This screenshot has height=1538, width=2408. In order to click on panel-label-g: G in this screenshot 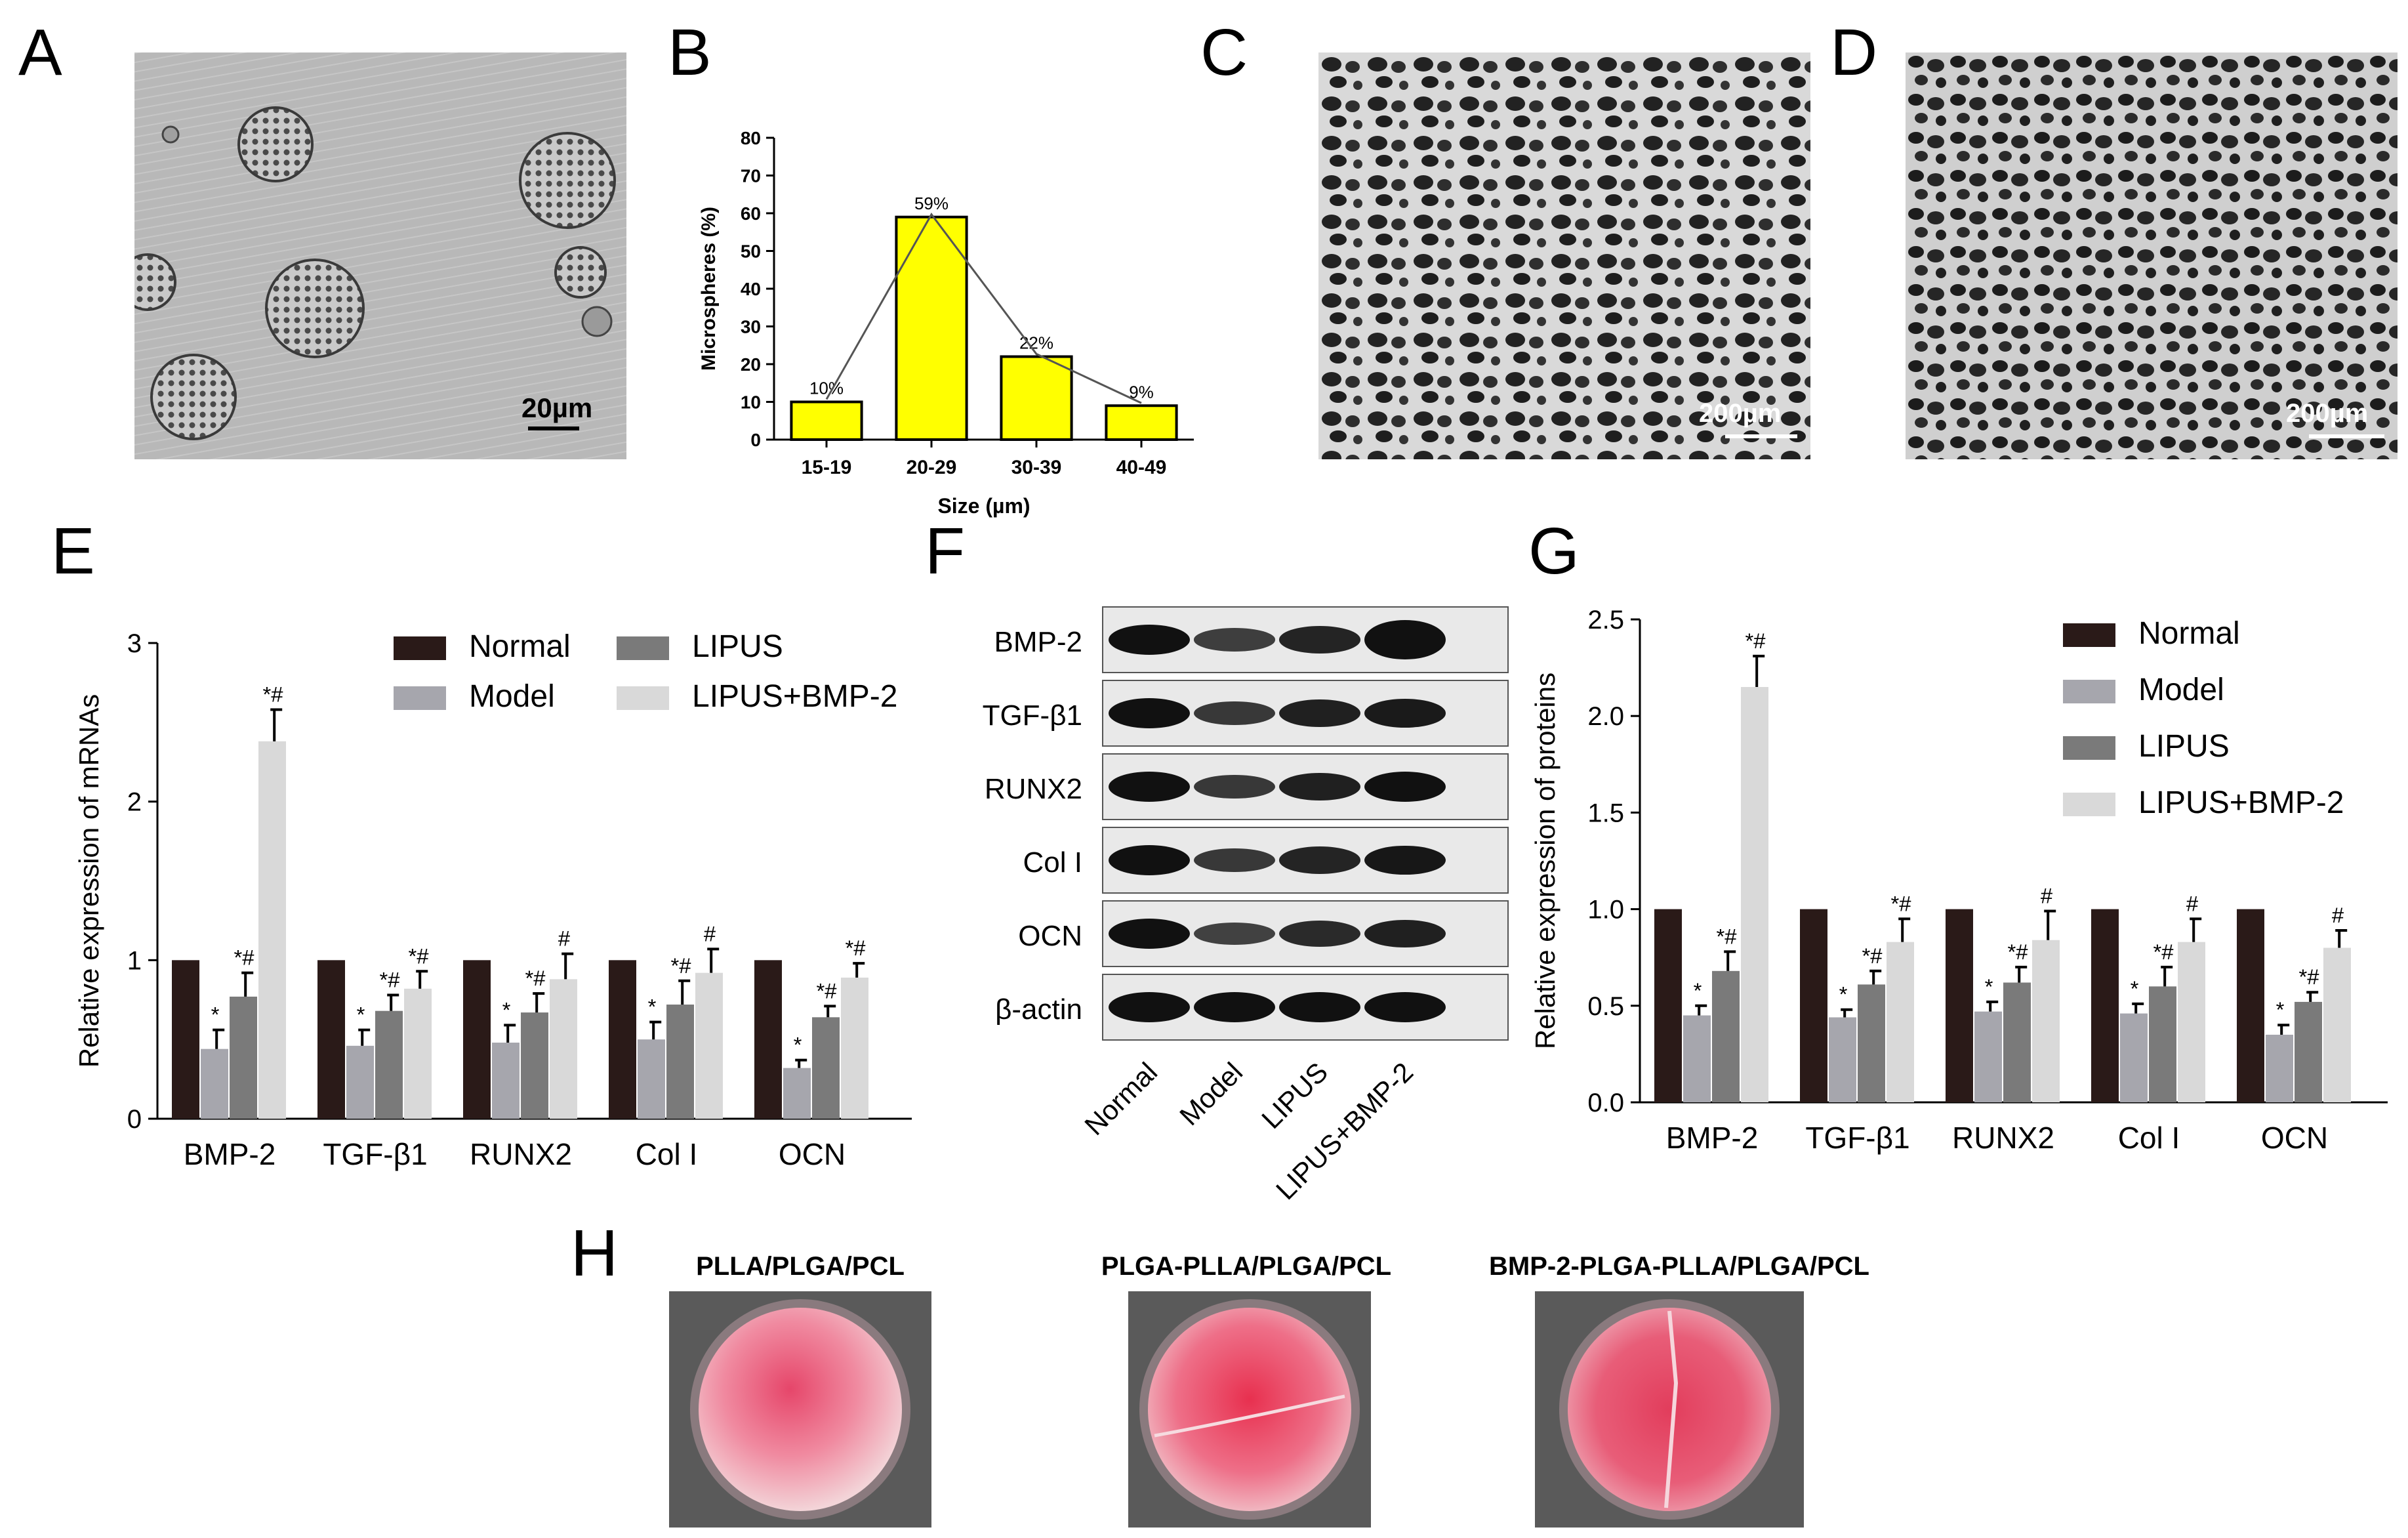, I will do `click(1554, 551)`.